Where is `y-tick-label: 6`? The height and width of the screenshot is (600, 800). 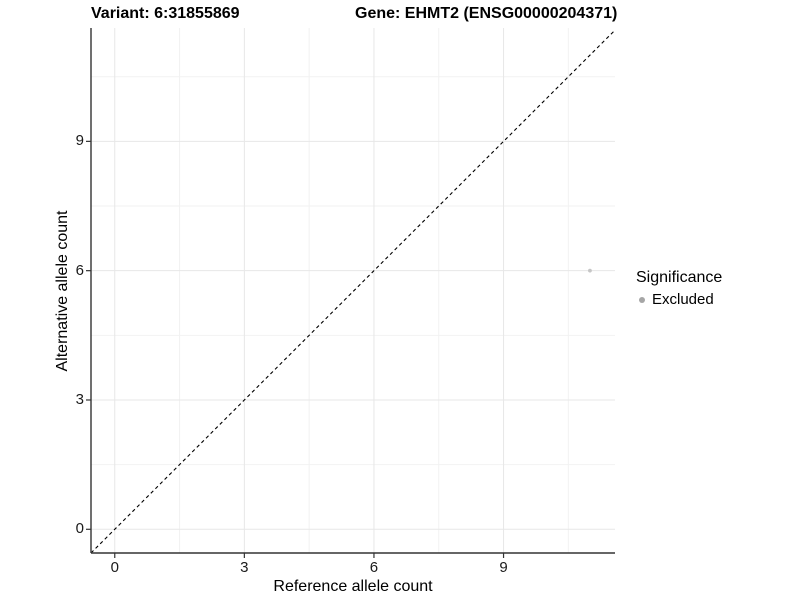
y-tick-label: 6 is located at coordinates (79, 270).